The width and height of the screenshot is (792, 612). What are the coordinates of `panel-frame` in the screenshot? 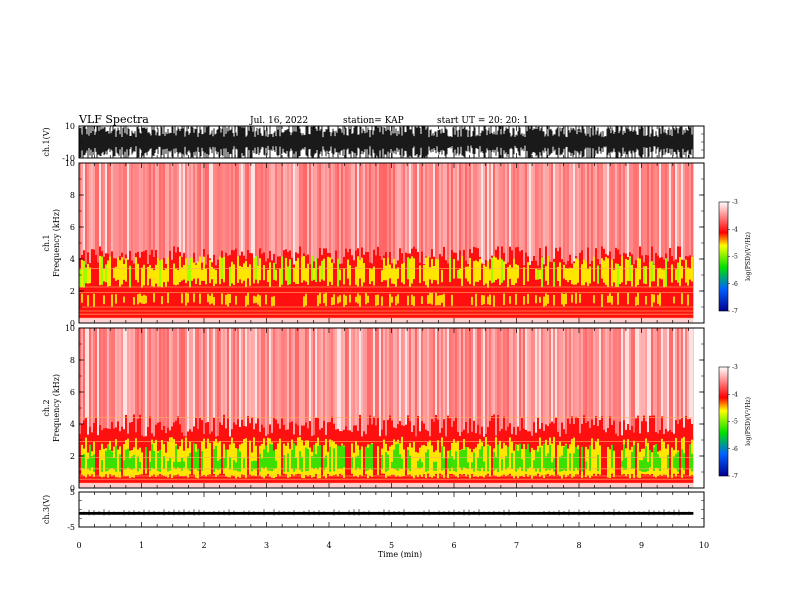 It's located at (391, 509).